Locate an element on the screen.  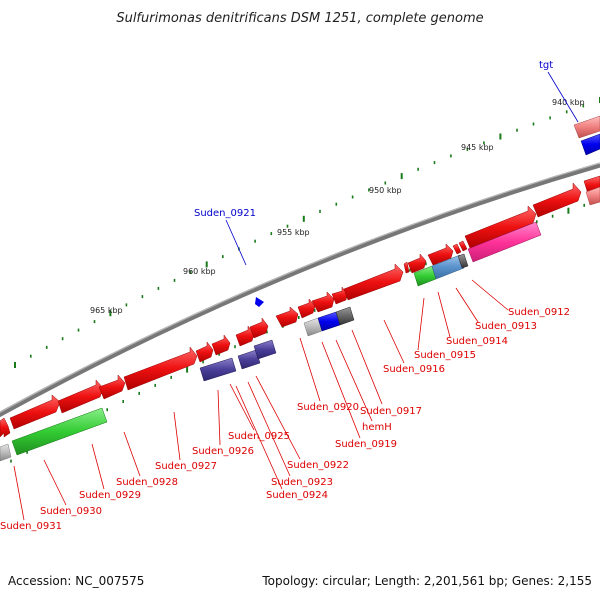
gene-label-suden-0926: Suden_0926 is located at coordinates (223, 451).